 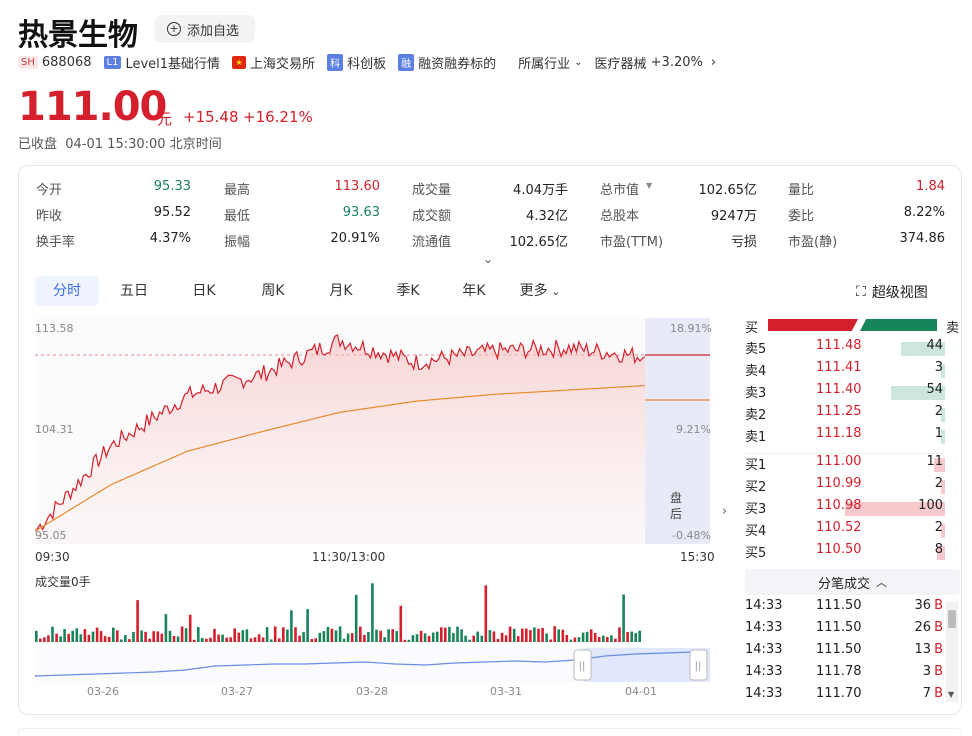 What do you see at coordinates (341, 291) in the screenshot?
I see `tab-4: 月K` at bounding box center [341, 291].